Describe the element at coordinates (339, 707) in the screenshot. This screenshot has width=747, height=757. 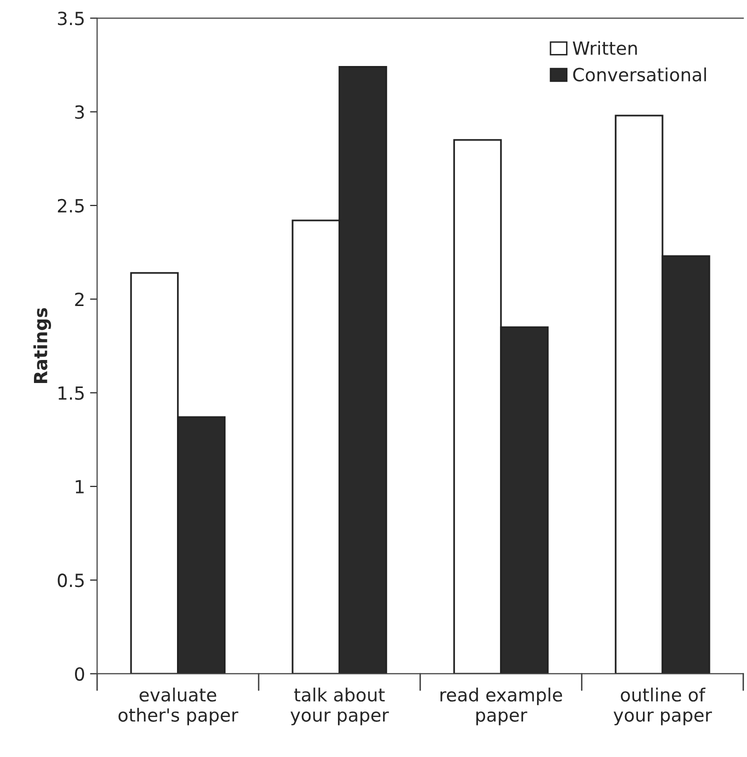
I see `x-tick-label: talk about your paper` at that location.